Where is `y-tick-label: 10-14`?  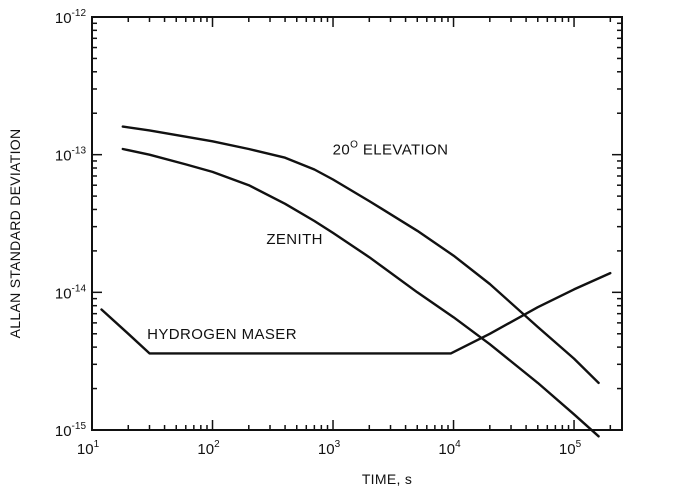 y-tick-label: 10-14 is located at coordinates (71, 292).